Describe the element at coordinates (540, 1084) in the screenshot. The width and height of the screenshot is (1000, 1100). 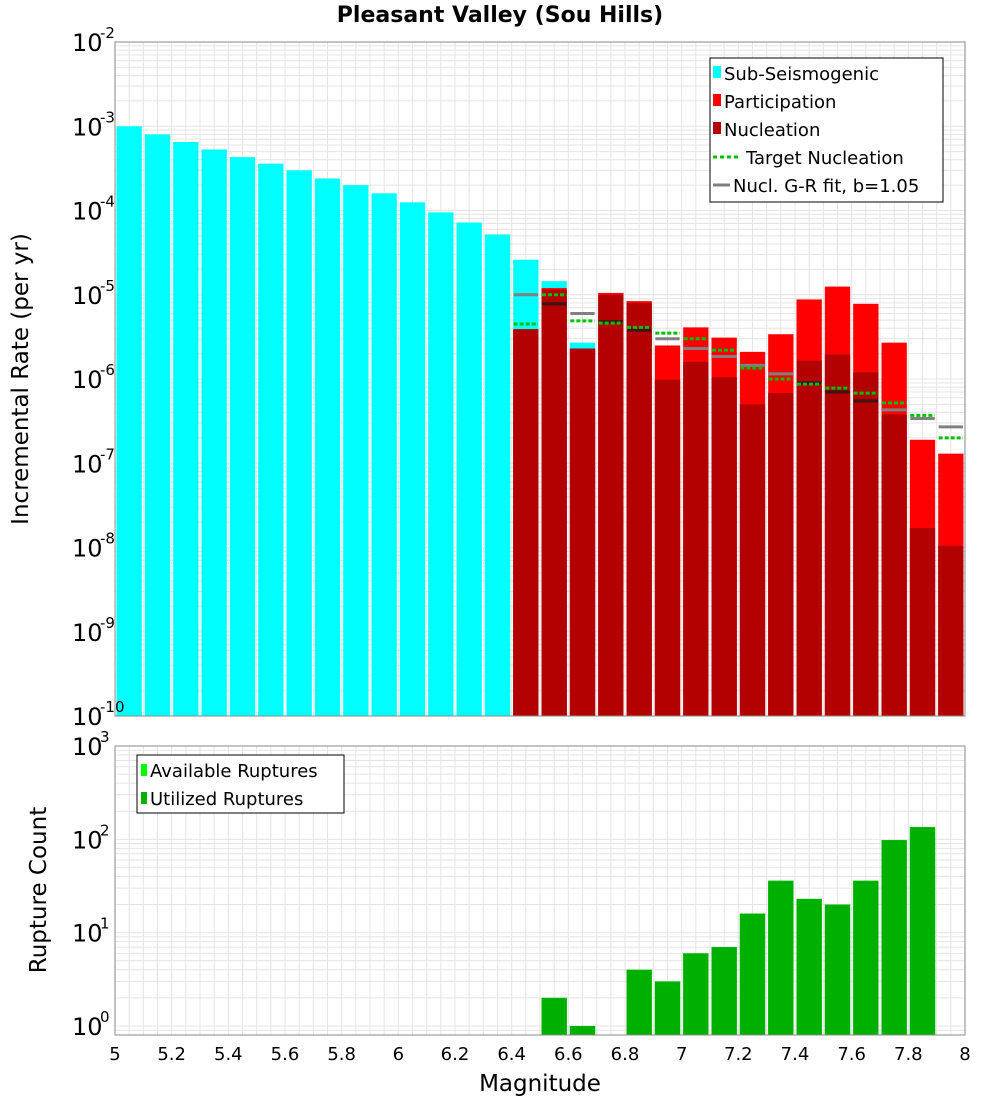
I see `x-axis-label: Magnitude` at that location.